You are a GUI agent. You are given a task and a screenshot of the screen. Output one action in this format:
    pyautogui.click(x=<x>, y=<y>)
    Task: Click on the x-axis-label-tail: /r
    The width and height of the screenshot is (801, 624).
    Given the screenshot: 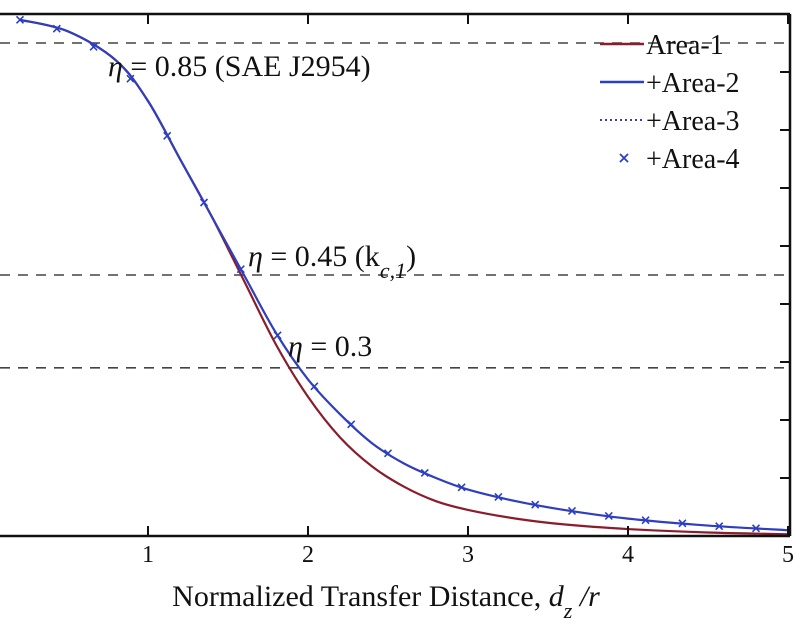 What is the action you would take?
    pyautogui.click(x=586, y=596)
    